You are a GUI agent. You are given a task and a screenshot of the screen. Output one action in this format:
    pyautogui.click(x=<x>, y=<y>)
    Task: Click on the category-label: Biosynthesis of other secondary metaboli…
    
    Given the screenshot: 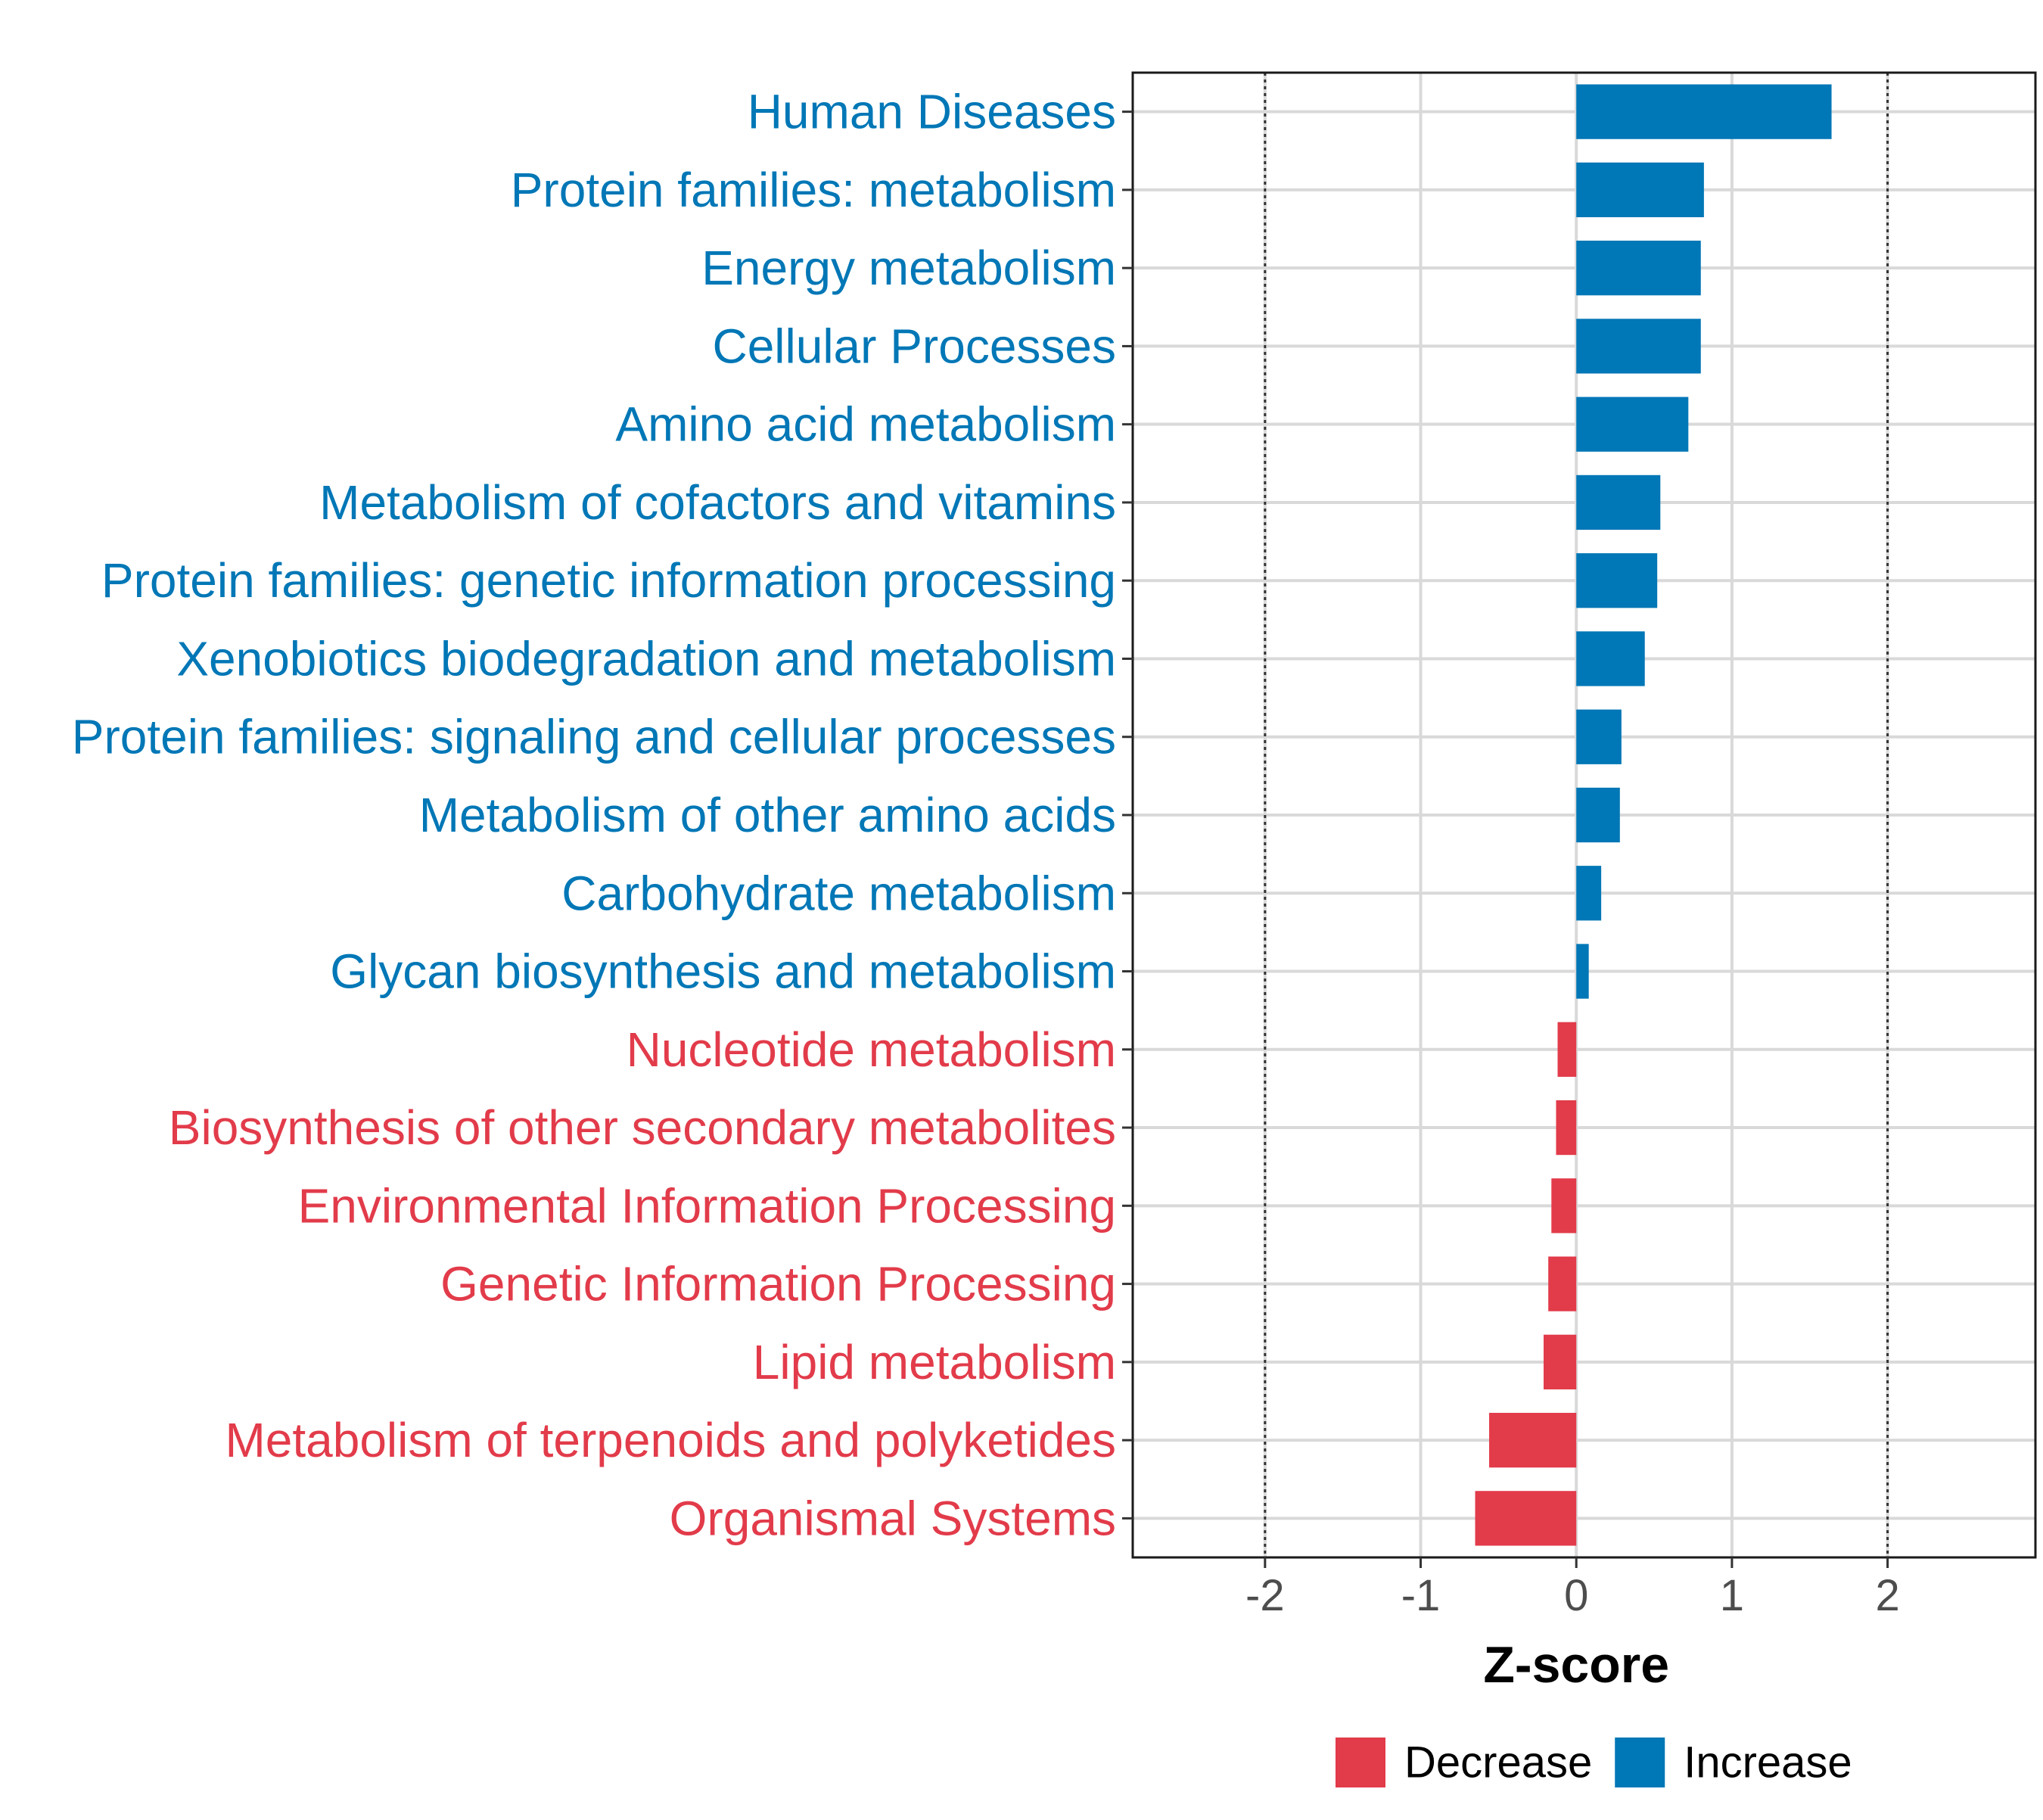 What is the action you would take?
    pyautogui.click(x=643, y=1127)
    